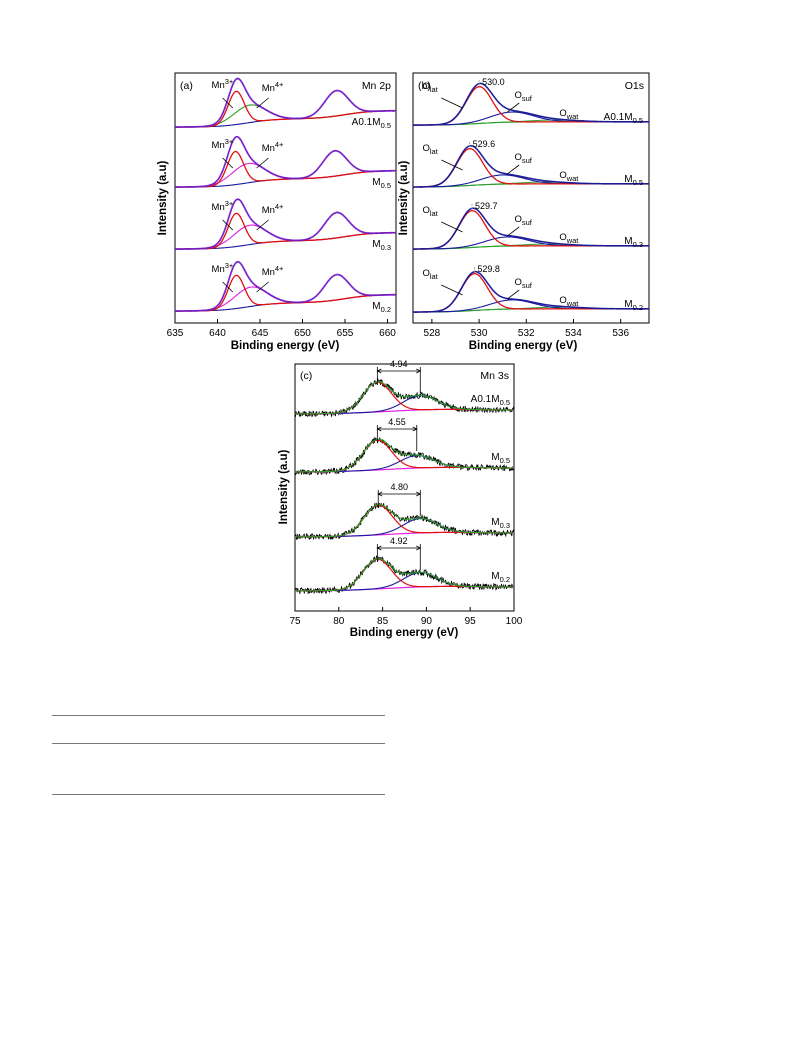  Describe the element at coordinates (404, 197) in the screenshot. I see `panel-b-y-axis-title: Intensity (a.u)` at that location.